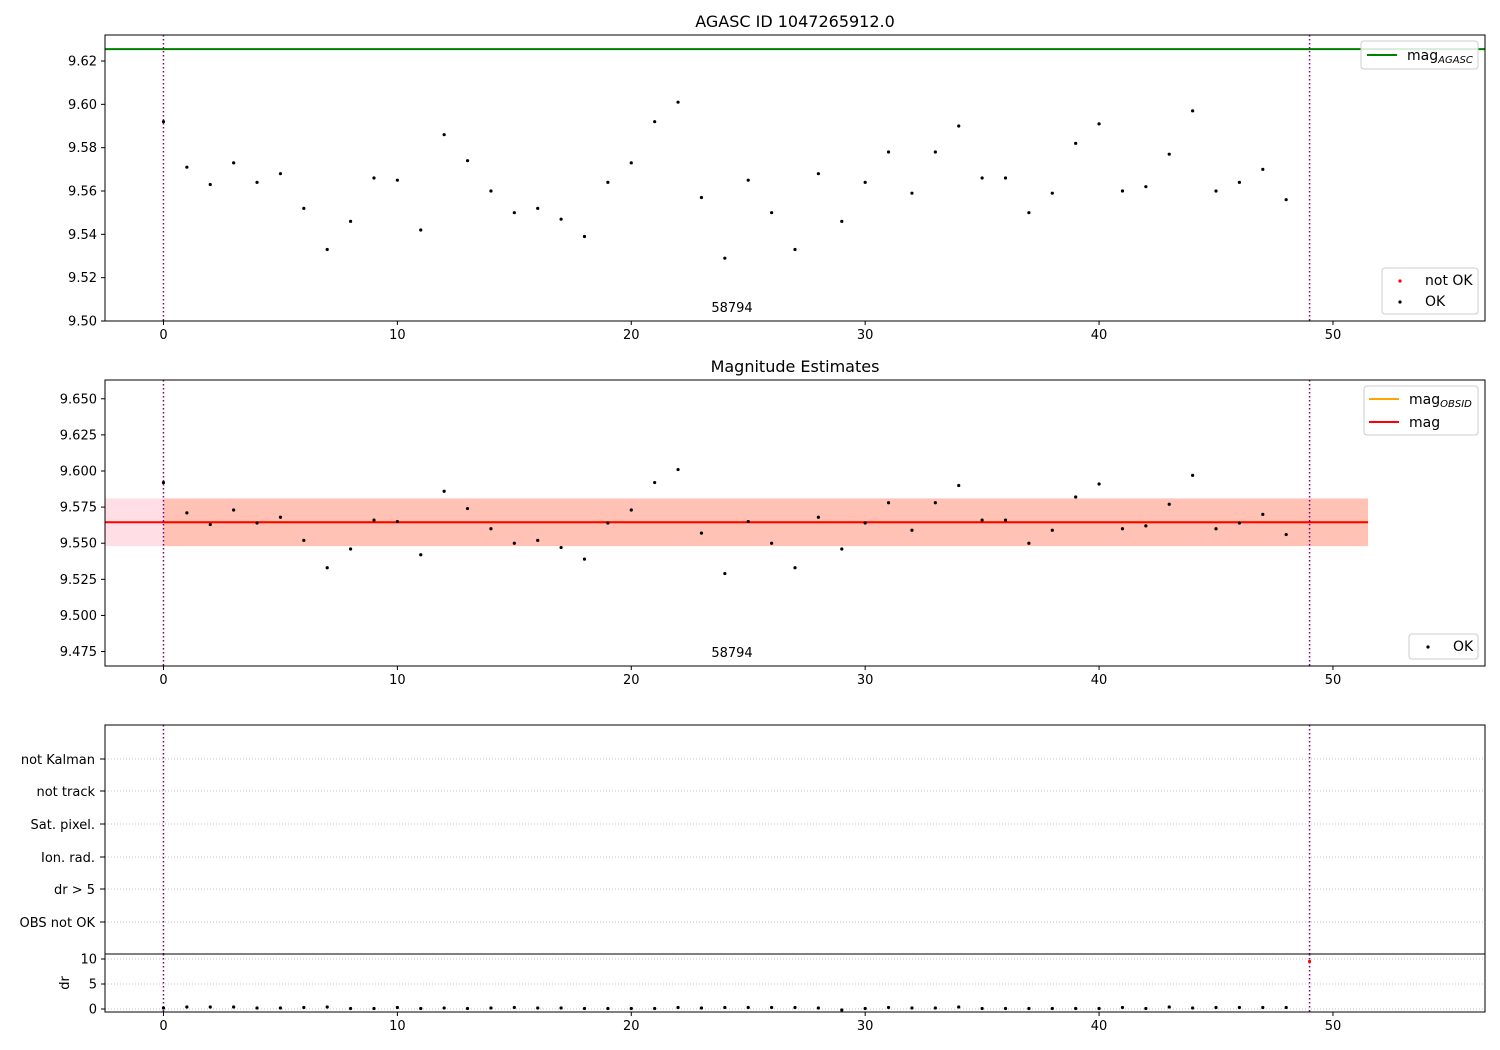 The width and height of the screenshot is (1500, 1050). I want to click on legend-lines: magOBSID mag, so click(1421, 410).